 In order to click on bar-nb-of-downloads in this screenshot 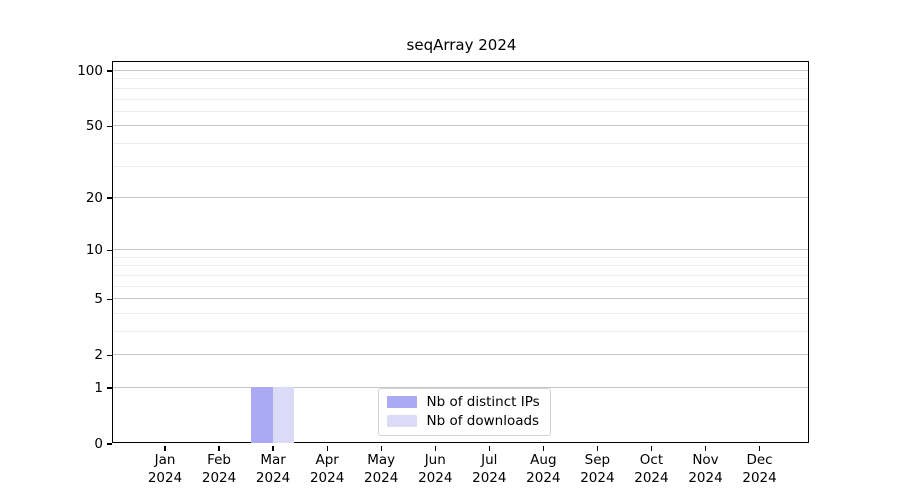, I will do `click(283, 415)`.